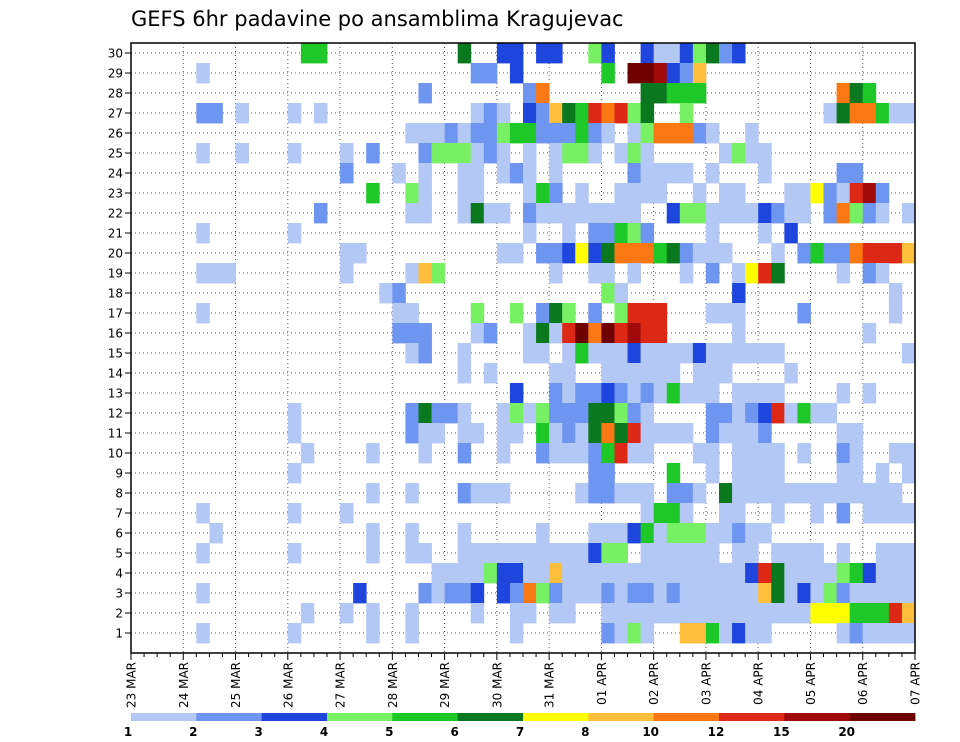 The image size is (960, 742). What do you see at coordinates (115, 214) in the screenshot?
I see `y-tick-label: 22` at bounding box center [115, 214].